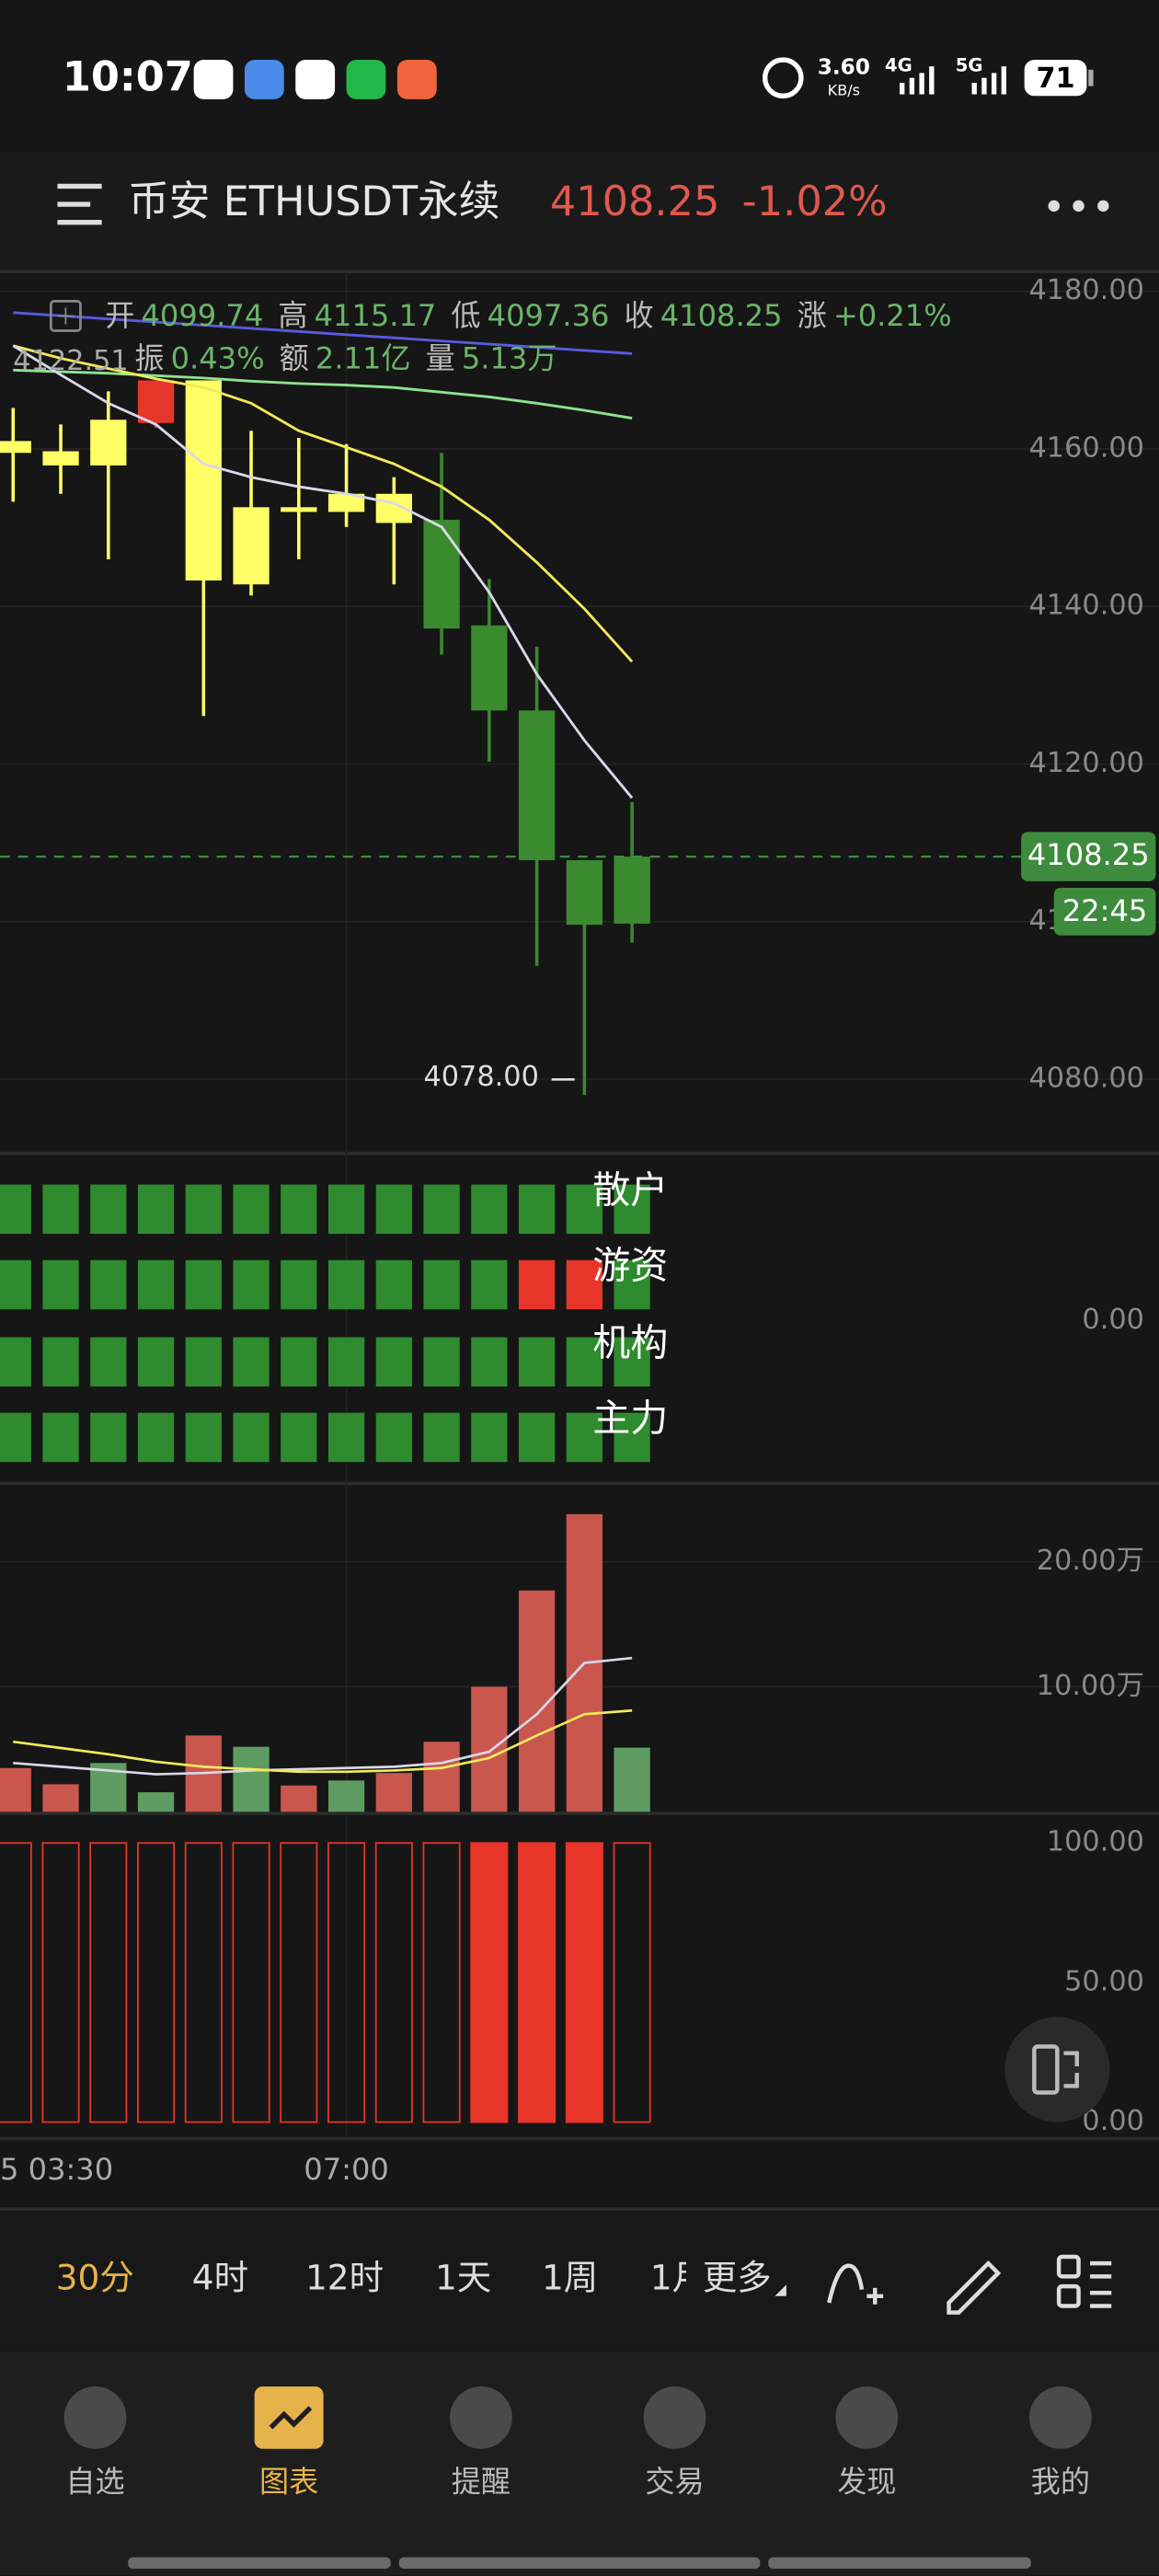  What do you see at coordinates (509, 358) in the screenshot?
I see `stat-value: 5.13万` at bounding box center [509, 358].